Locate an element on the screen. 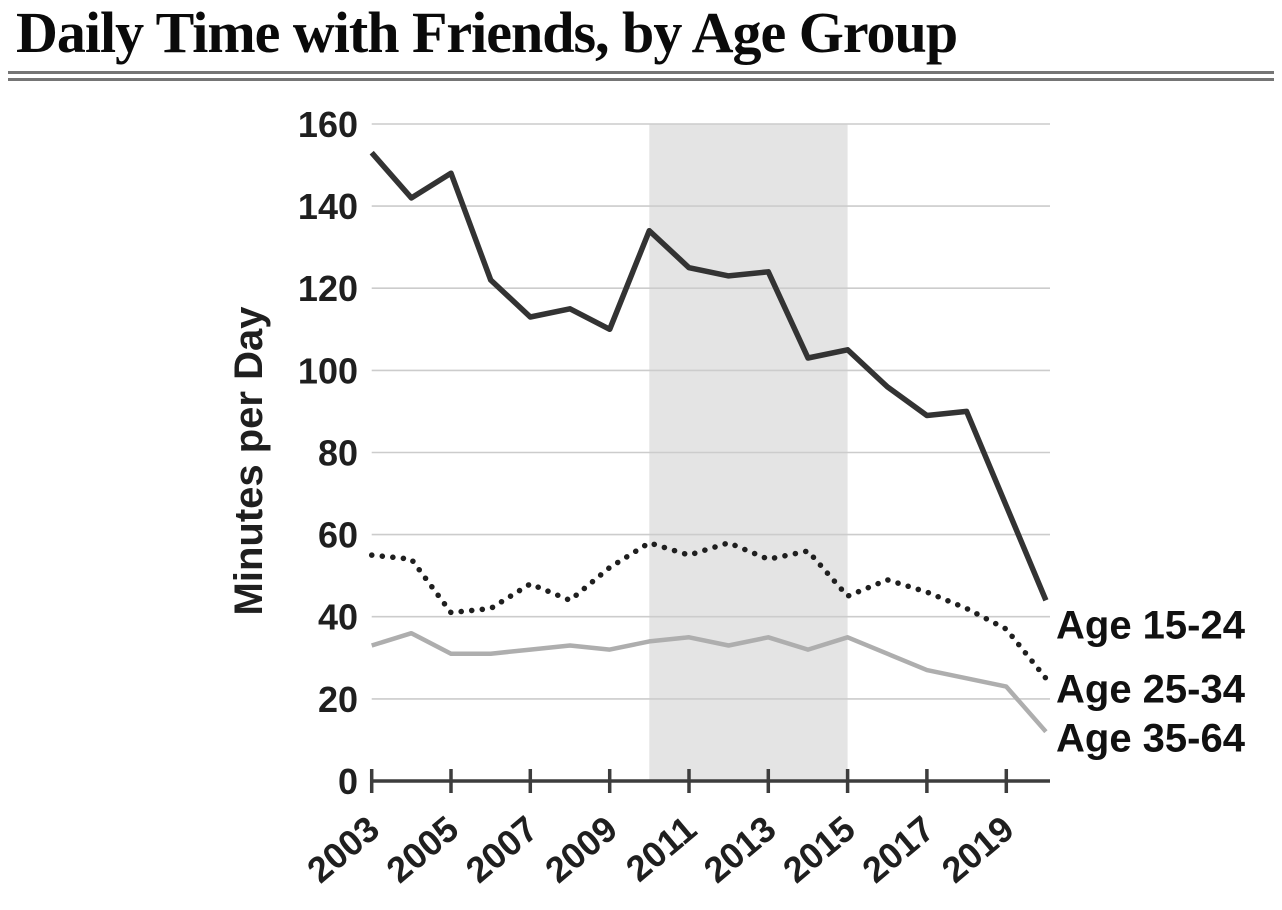 The height and width of the screenshot is (910, 1282). x-tick-label-2013: 2013 is located at coordinates (740, 848).